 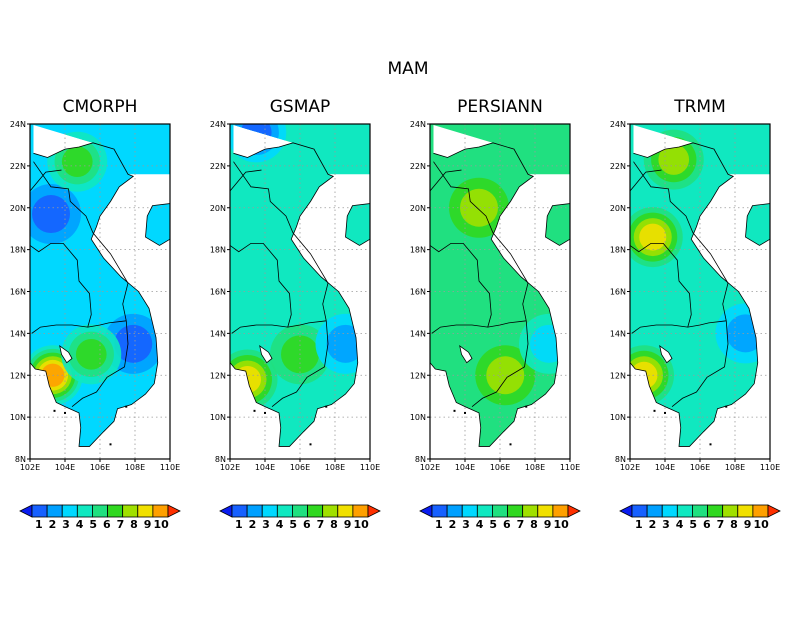 I want to click on coastline, so click(x=694, y=294).